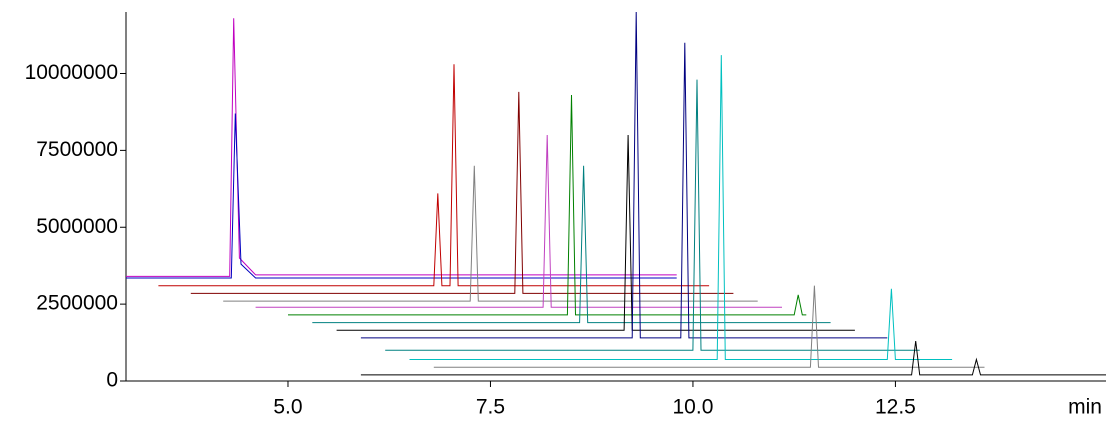 The height and width of the screenshot is (437, 1117). I want to click on y-tick-label: 7500000, so click(77, 149).